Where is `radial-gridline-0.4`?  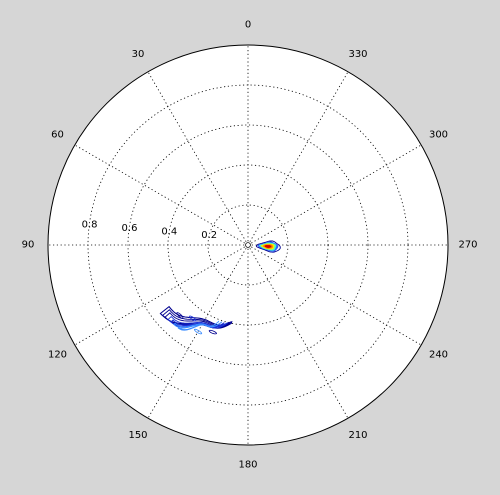 radial-gridline-0.4 is located at coordinates (248, 245).